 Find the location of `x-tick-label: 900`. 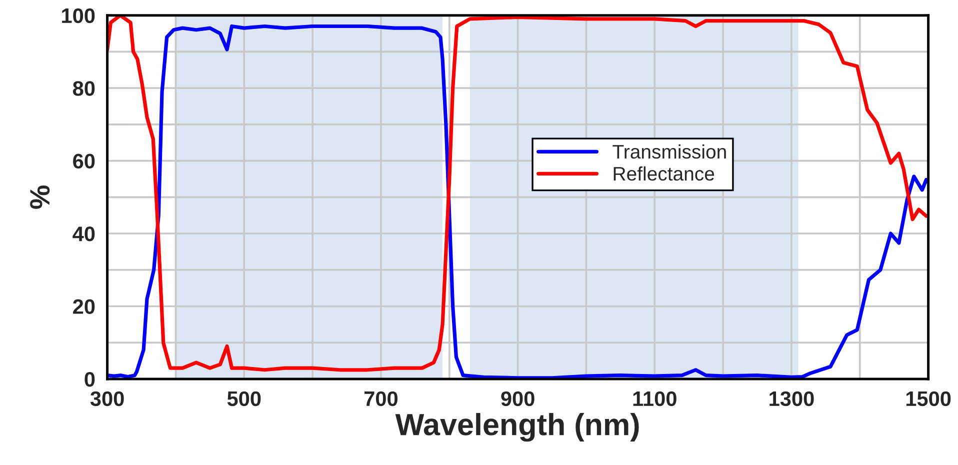

x-tick-label: 900 is located at coordinates (517, 398).